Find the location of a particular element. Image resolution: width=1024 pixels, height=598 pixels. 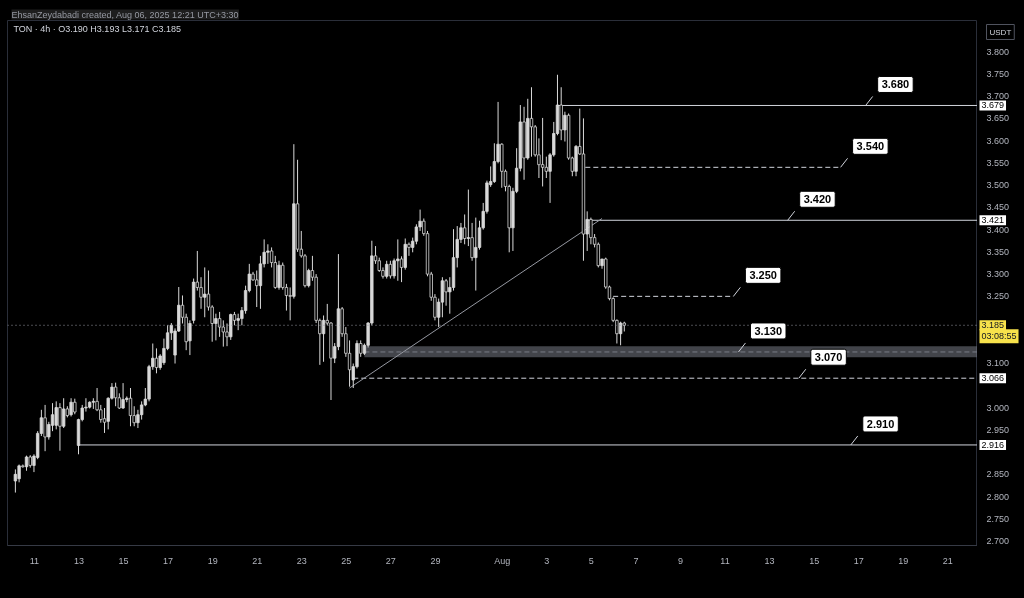

x-tick-label: 29 is located at coordinates (435, 560).